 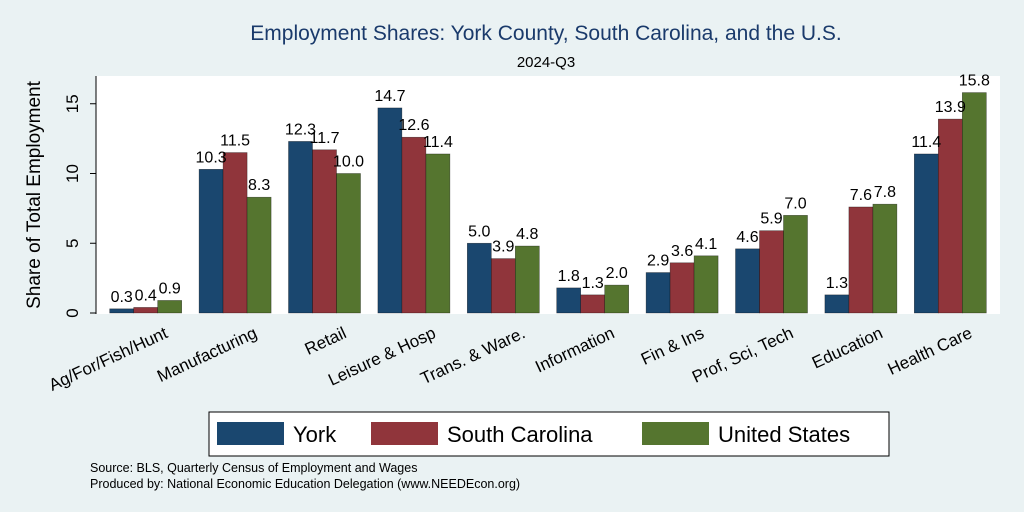 What do you see at coordinates (325, 138) in the screenshot?
I see `data-label: 11.7` at bounding box center [325, 138].